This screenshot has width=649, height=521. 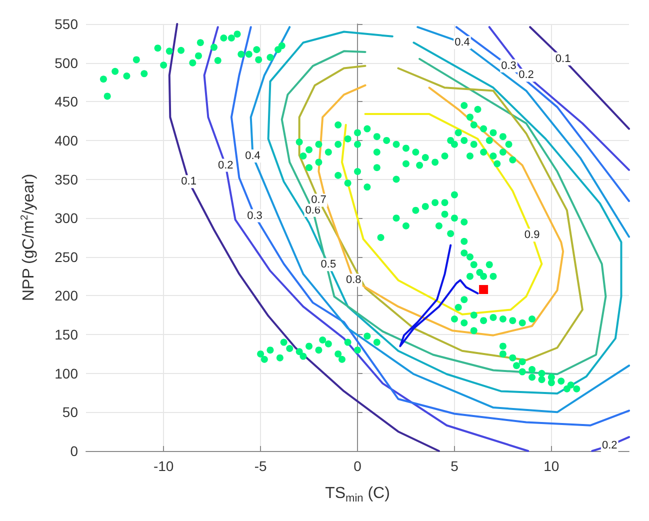 I want to click on y-tick-label: 400, so click(x=66, y=140).